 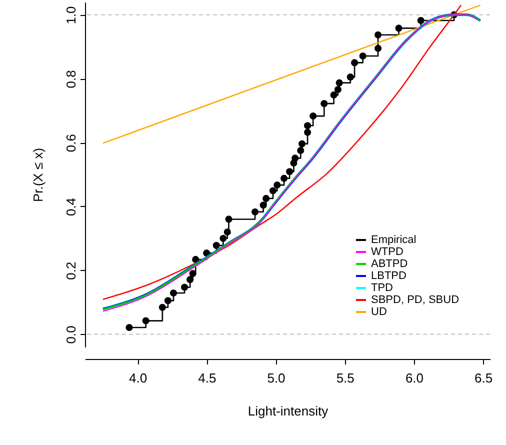 What do you see at coordinates (382, 288) in the screenshot?
I see `legend-label: TPD` at bounding box center [382, 288].